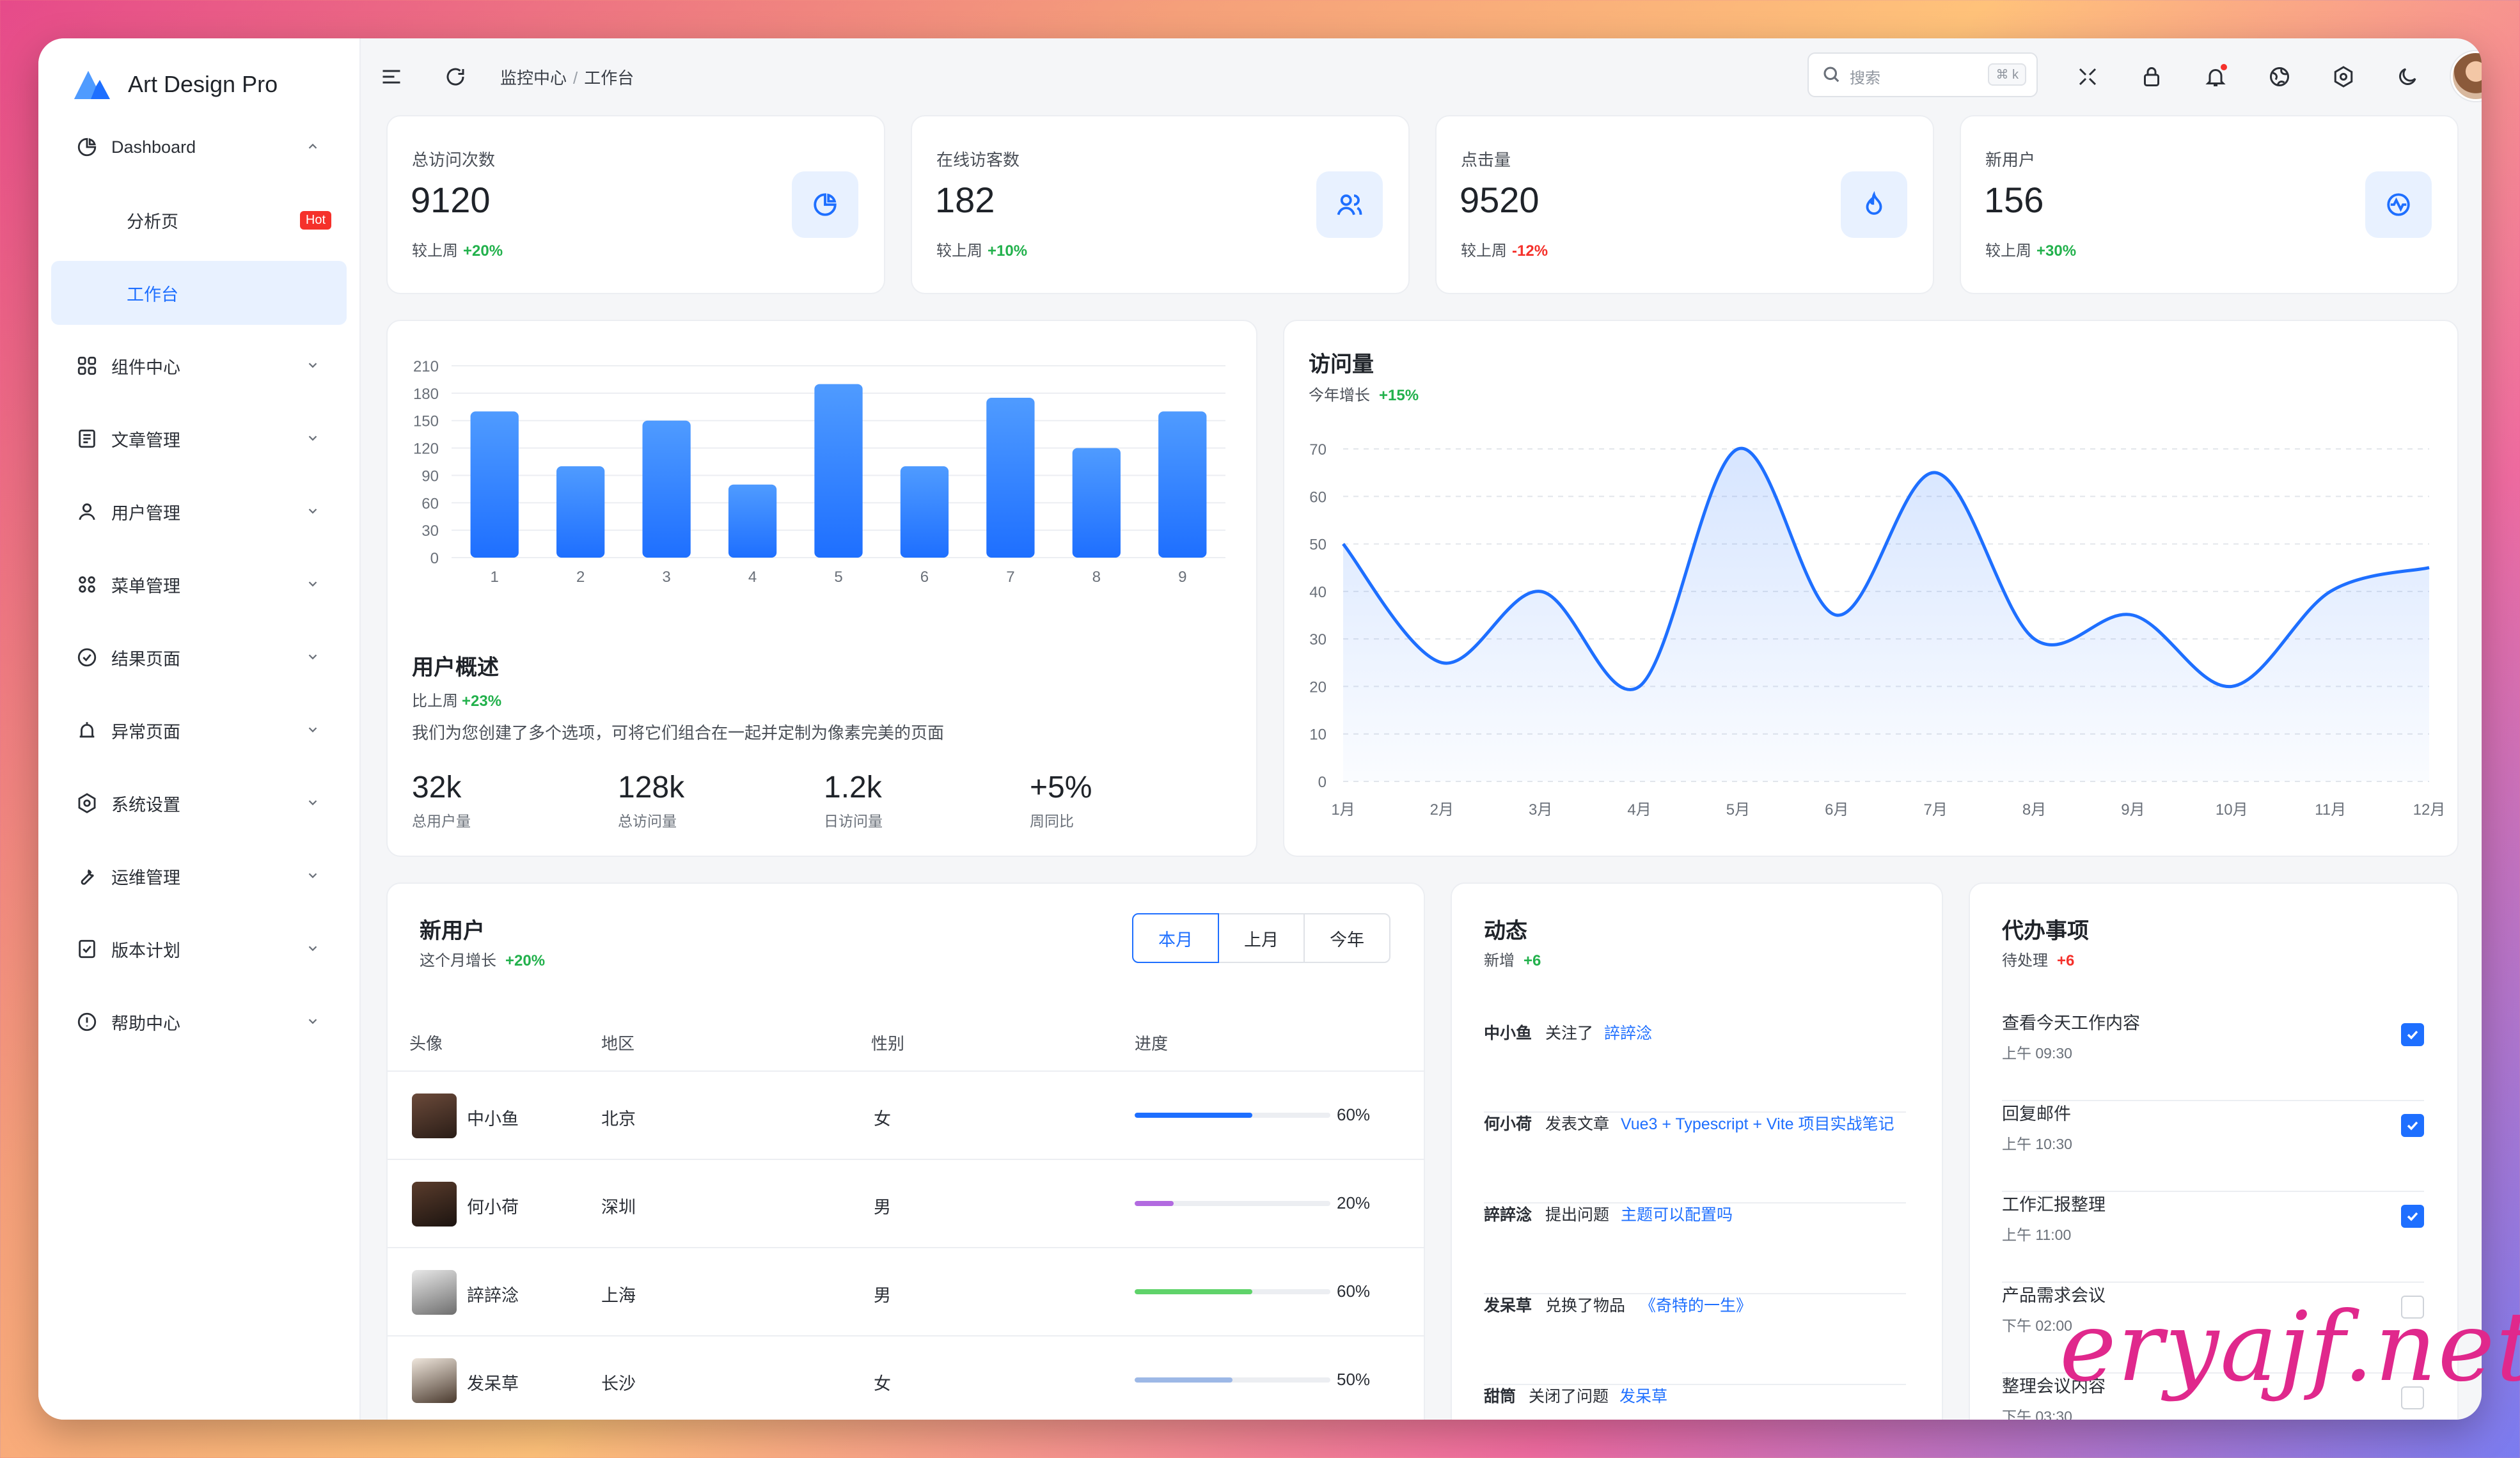 The image size is (2520, 1458). I want to click on sidebar-item-results: 结果页面, so click(199, 657).